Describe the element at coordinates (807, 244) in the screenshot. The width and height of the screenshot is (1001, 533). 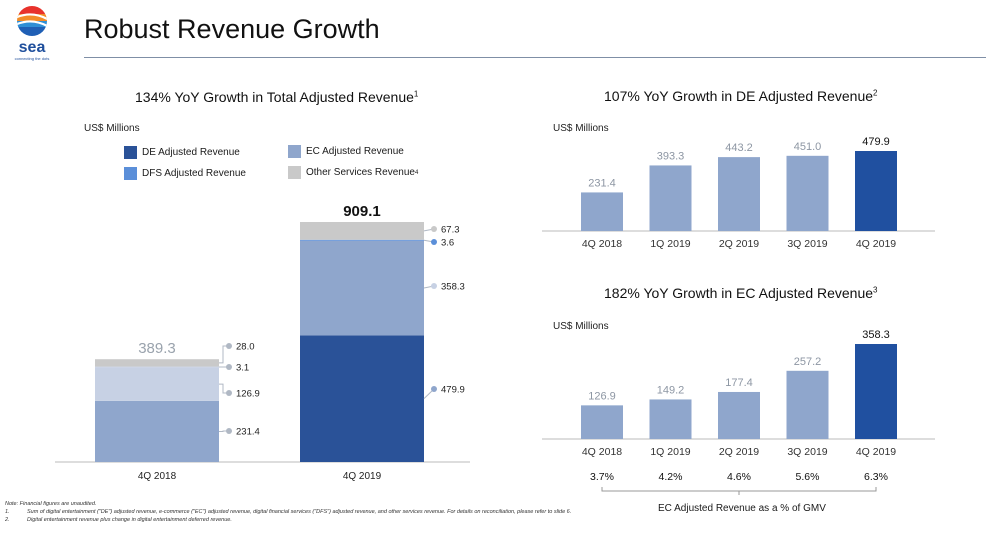
I see `de-x-tick-label-3: 3Q 2019` at that location.